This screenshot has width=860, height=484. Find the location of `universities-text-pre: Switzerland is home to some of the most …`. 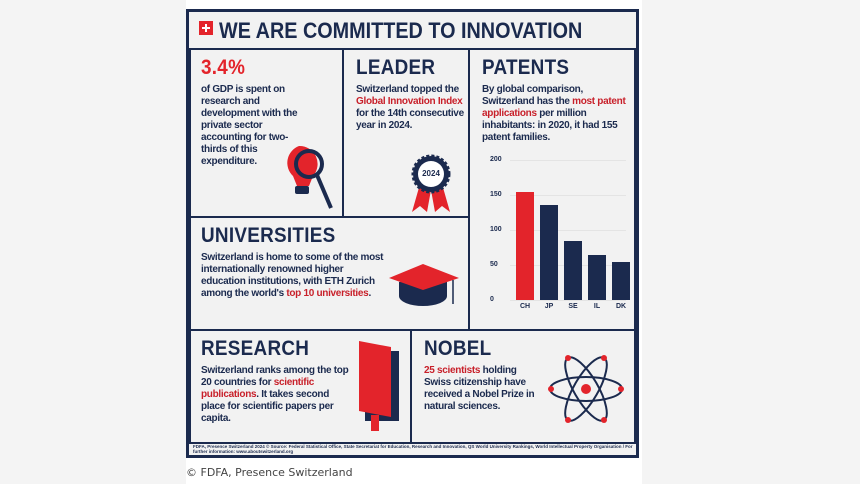

universities-text-pre: Switzerland is home to some of the most … is located at coordinates (292, 275).